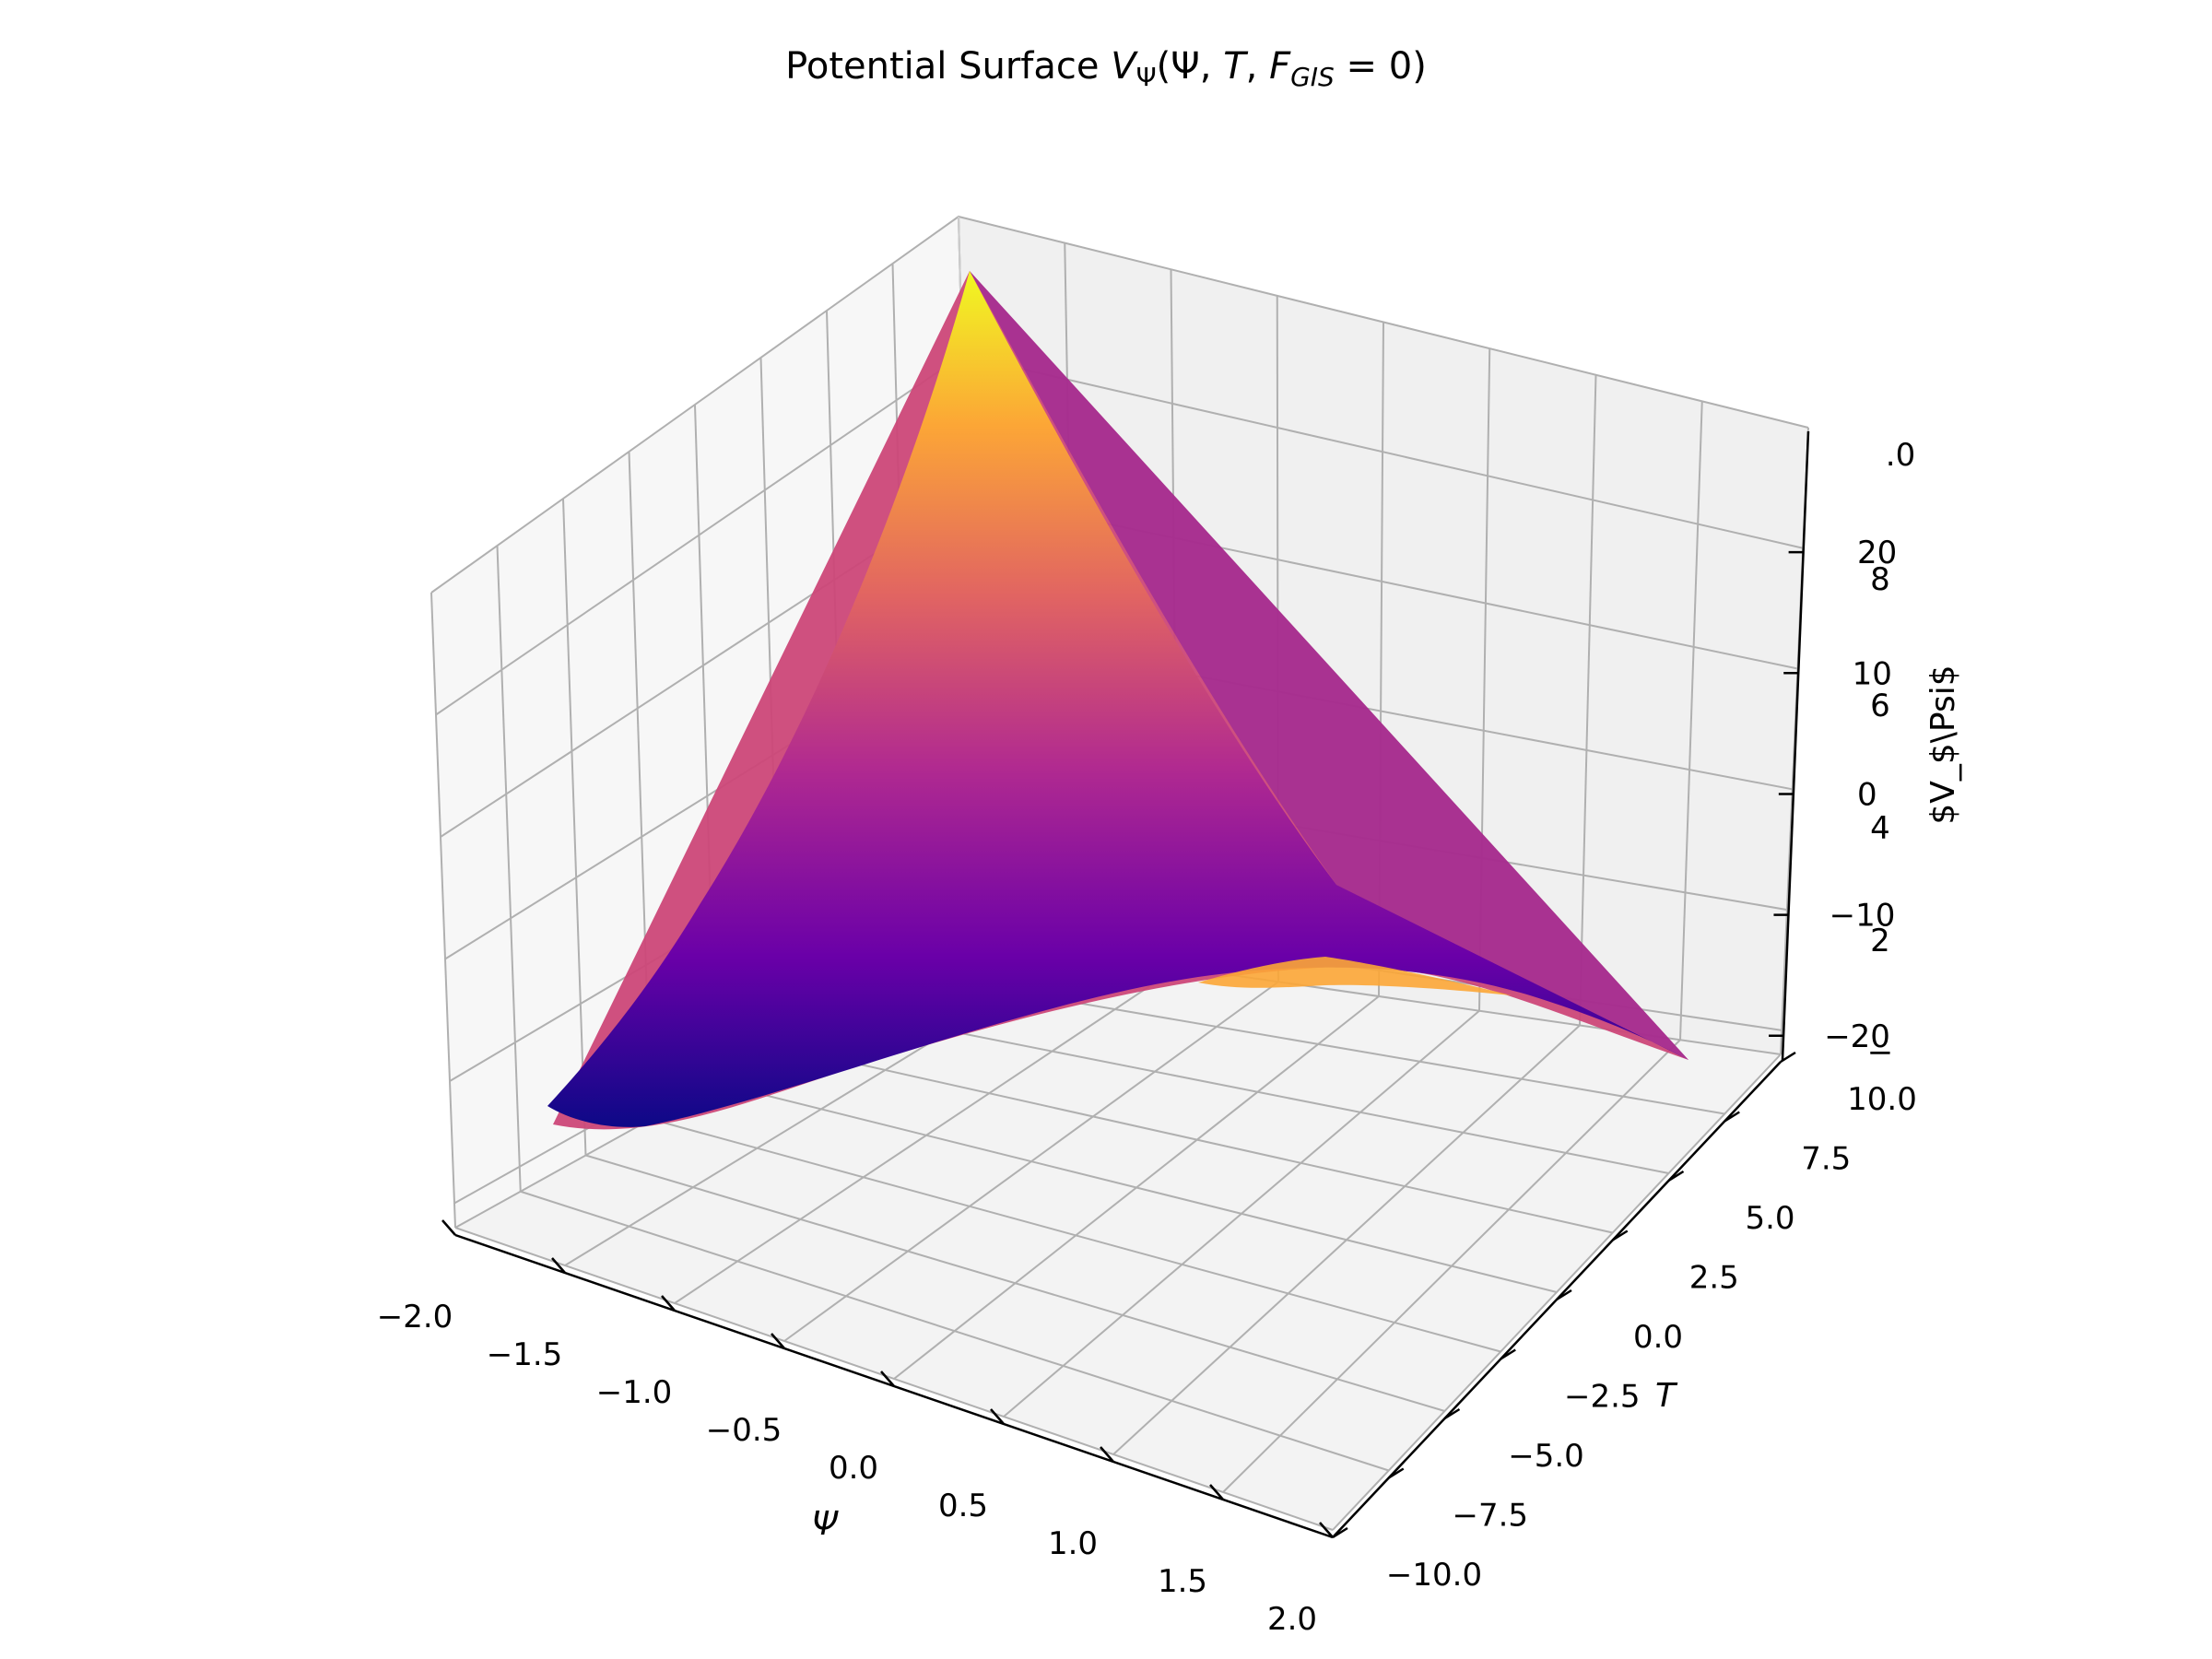 This screenshot has width=2212, height=1659. Describe the element at coordinates (1943, 744) in the screenshot. I see `z-axis-label: $V_$\Psi$` at that location.